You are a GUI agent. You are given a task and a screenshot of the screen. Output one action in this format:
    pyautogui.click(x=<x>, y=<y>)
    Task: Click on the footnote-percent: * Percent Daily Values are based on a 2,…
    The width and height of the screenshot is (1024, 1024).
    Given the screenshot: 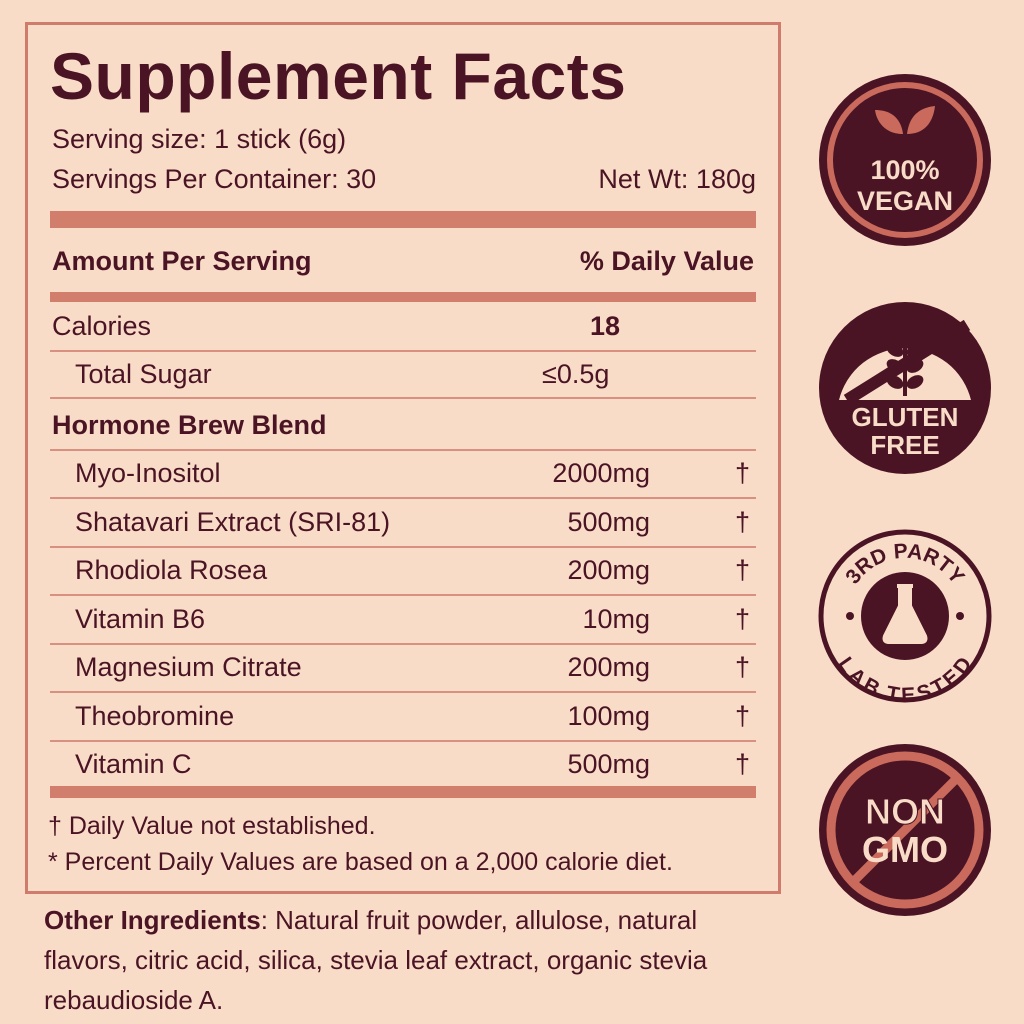 What is the action you would take?
    pyautogui.click(x=360, y=862)
    